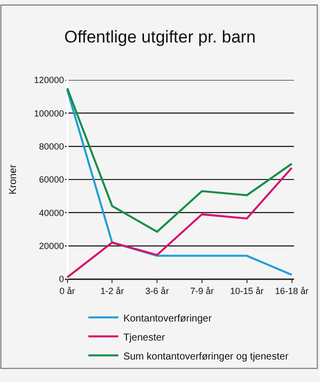 This screenshot has width=320, height=382. Describe the element at coordinates (157, 291) in the screenshot. I see `x-tick-label: 3-6 år` at that location.